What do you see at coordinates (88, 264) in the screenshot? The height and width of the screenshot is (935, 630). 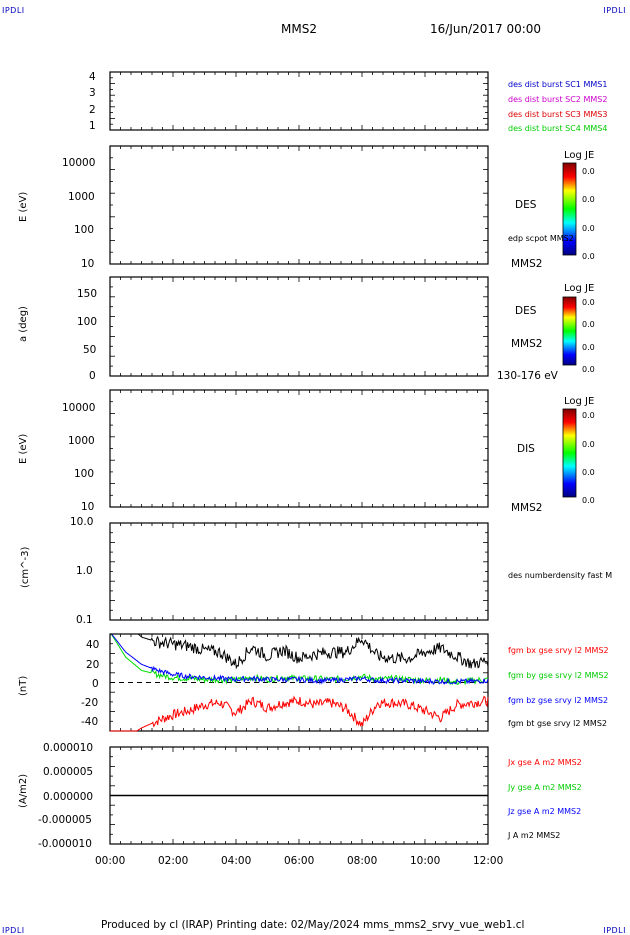 I see `p2-ytick: 10` at bounding box center [88, 264].